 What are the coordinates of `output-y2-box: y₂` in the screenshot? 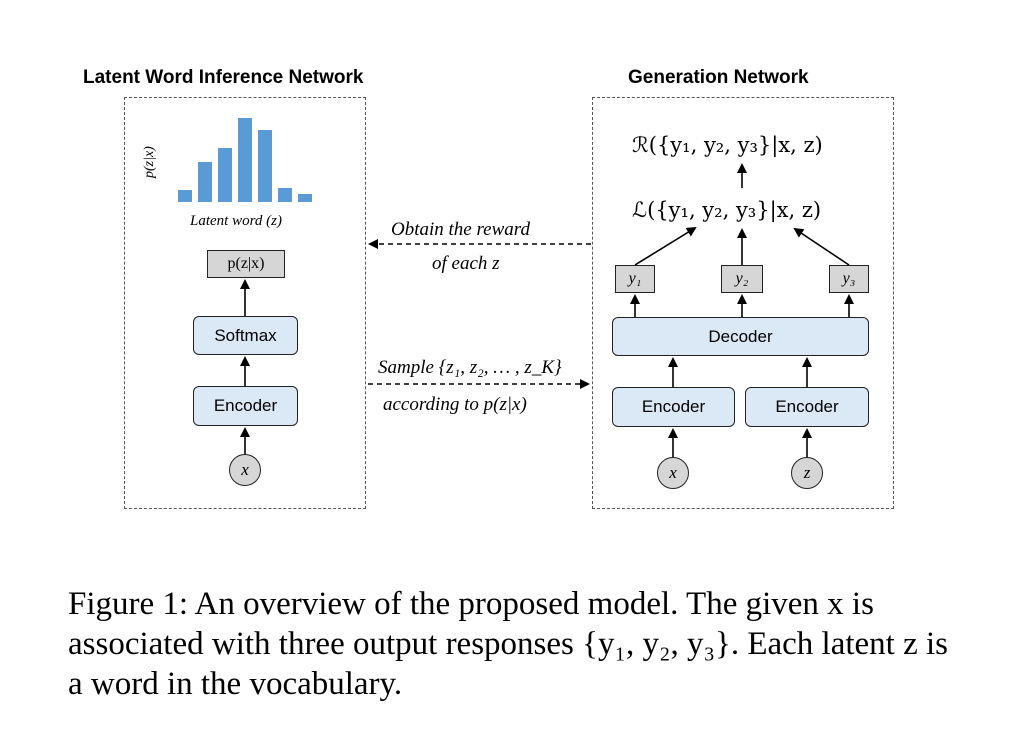 It's located at (742, 279).